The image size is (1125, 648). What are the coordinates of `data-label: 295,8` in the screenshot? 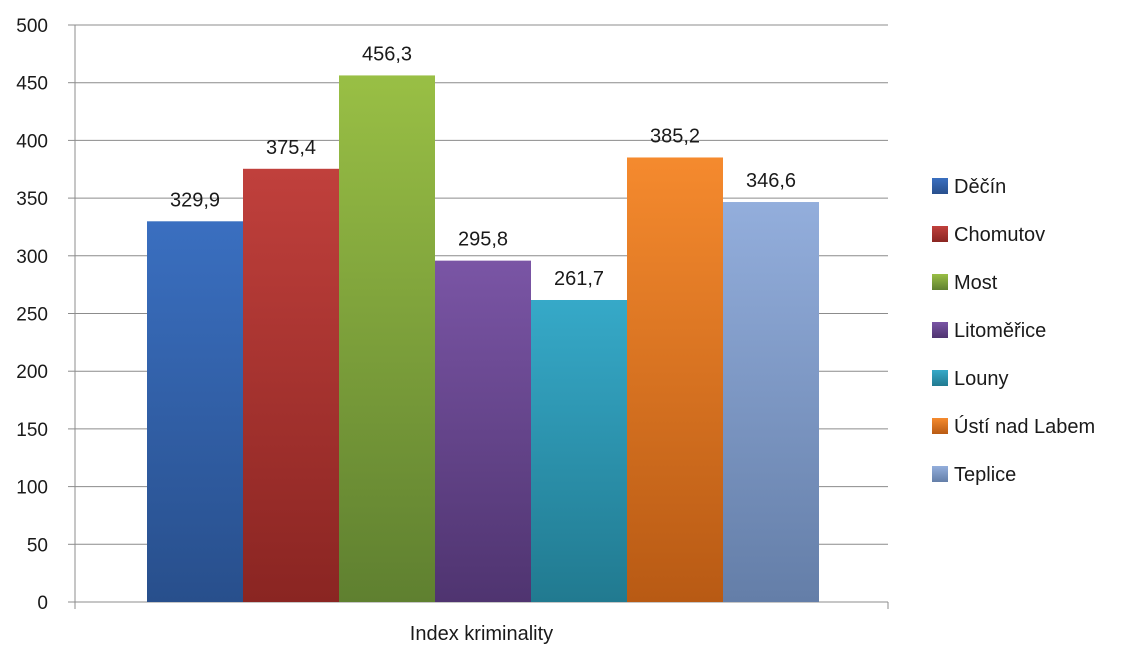 It's located at (483, 240).